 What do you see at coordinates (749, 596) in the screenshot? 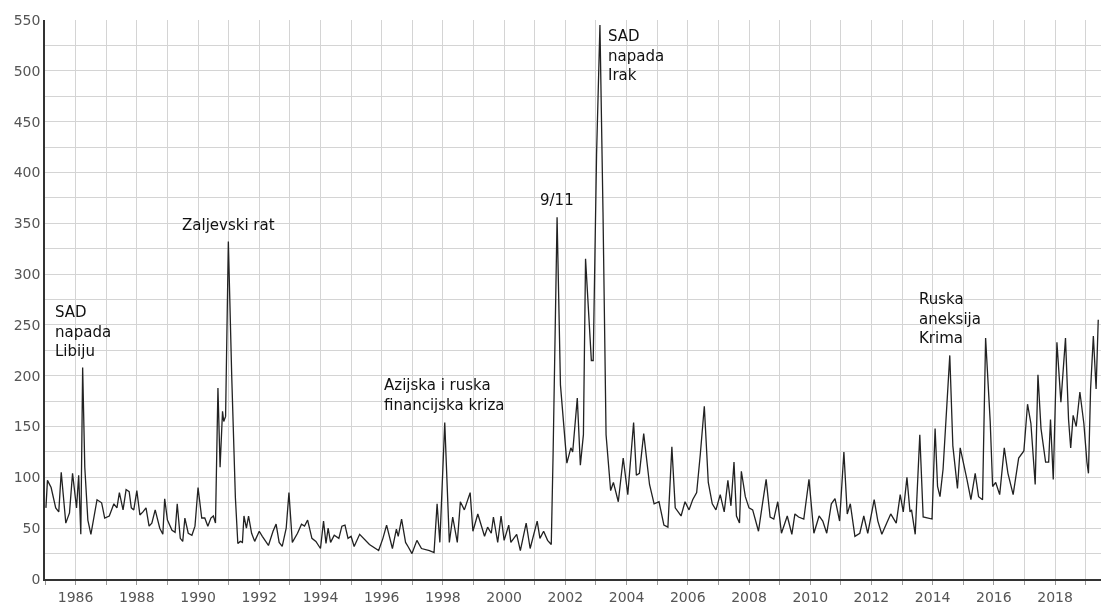
I see `x-tick-label: 2008` at bounding box center [749, 596].